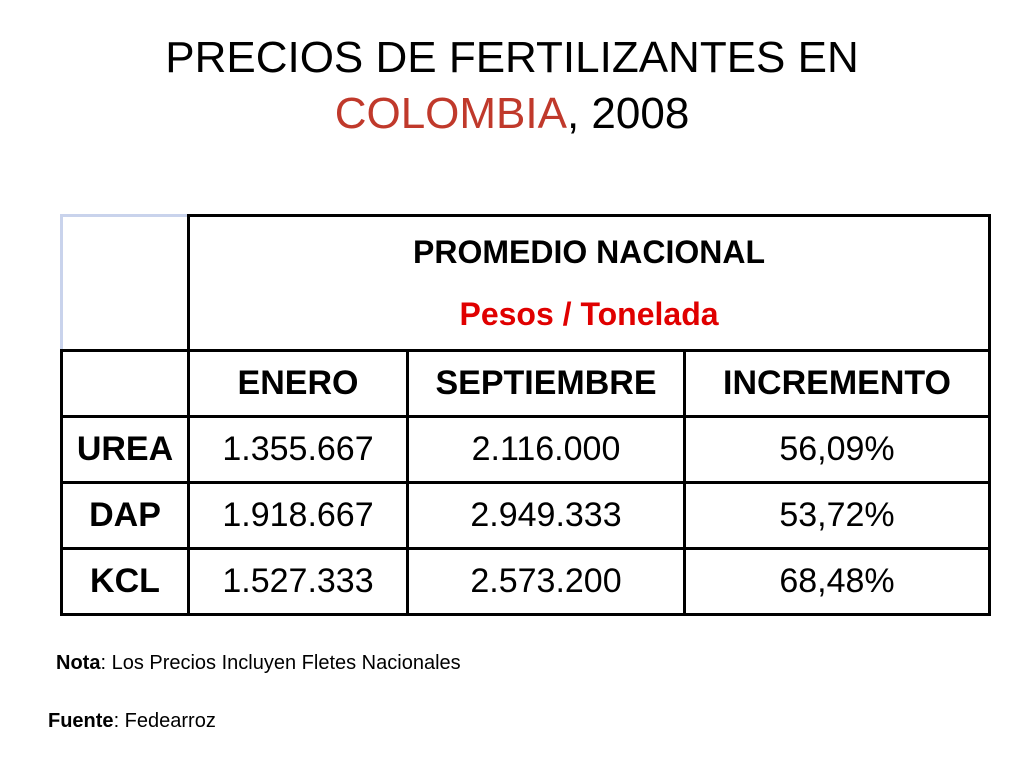 Image resolution: width=1024 pixels, height=768 pixels. I want to click on row-label-urea: UREA, so click(125, 449).